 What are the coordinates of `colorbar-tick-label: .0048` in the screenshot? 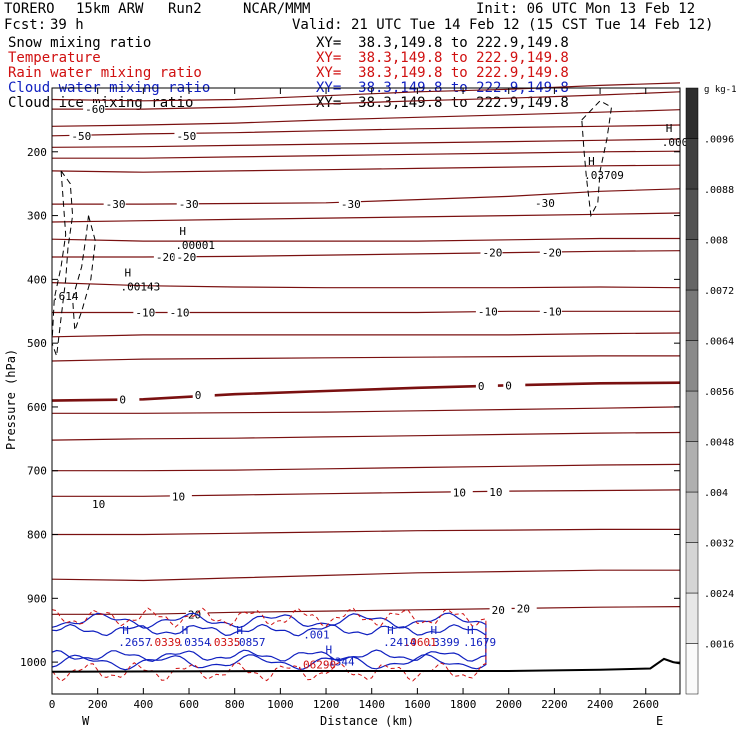 It's located at (719, 443).